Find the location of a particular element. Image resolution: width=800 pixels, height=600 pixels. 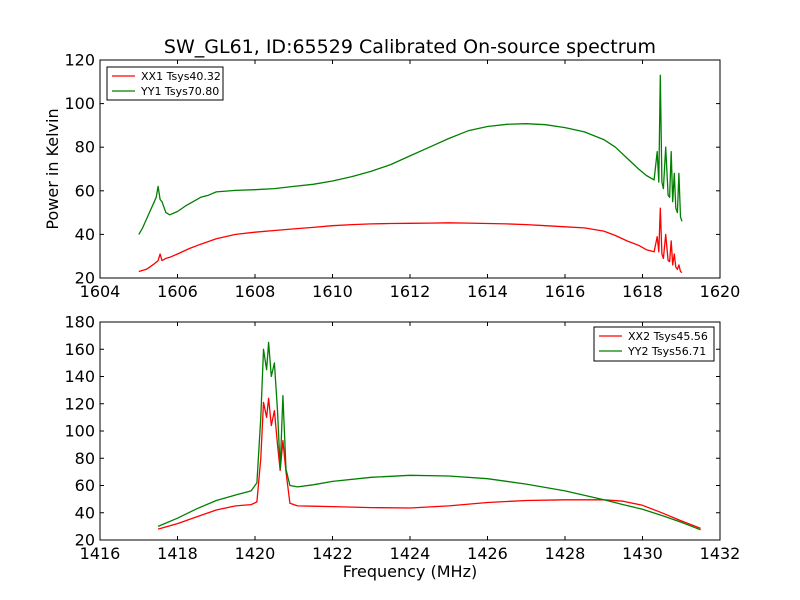

legend: XX2 Tsys45.56 YY2 Tsys56.71 is located at coordinates (654, 344).